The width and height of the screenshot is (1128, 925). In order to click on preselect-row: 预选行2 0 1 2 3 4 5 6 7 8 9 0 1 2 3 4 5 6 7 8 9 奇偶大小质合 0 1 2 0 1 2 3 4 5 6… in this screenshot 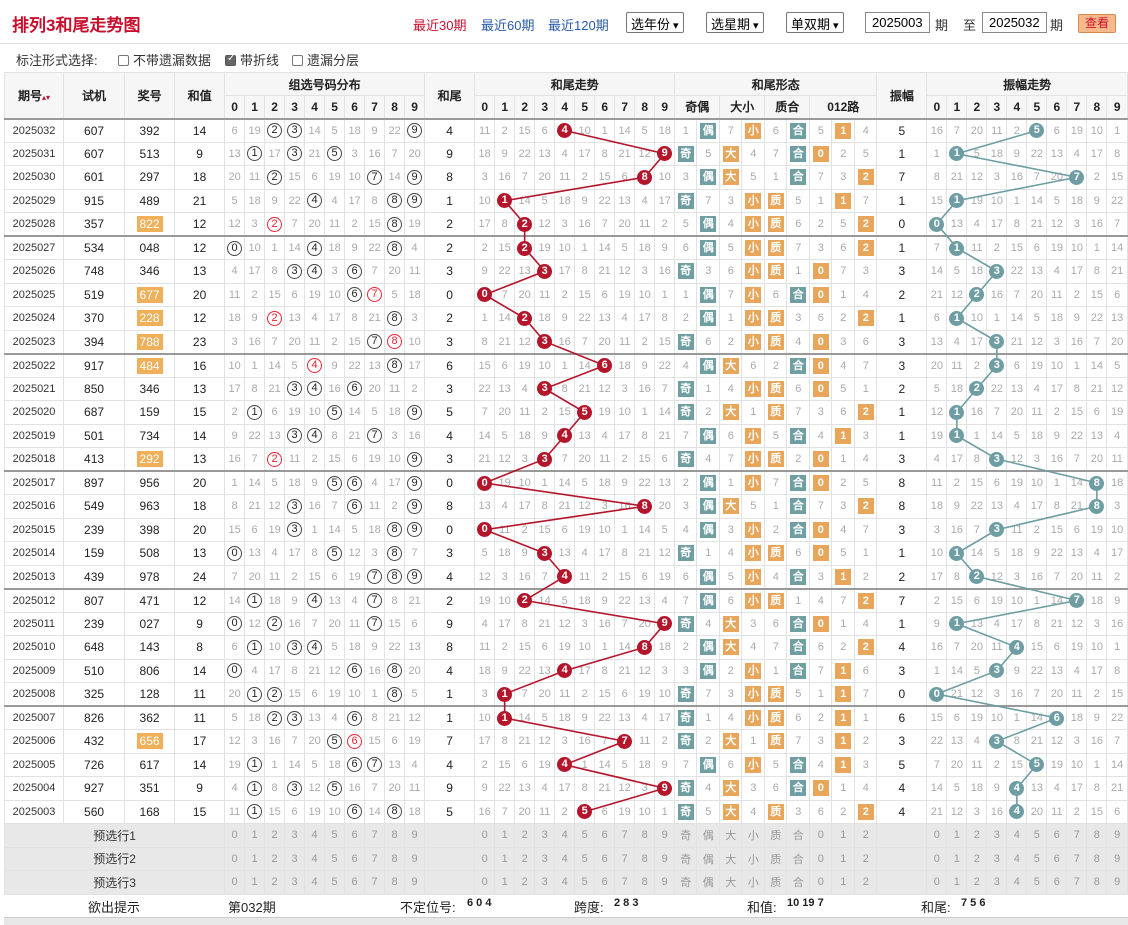, I will do `click(565, 858)`.